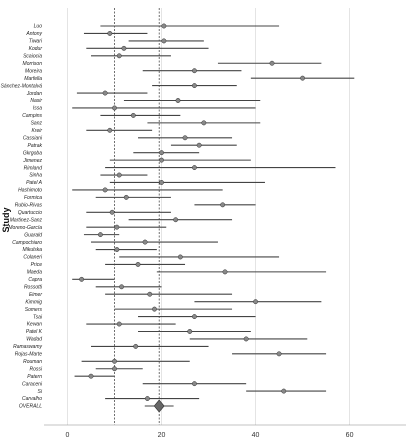 This screenshot has height=440, width=414. Describe the element at coordinates (35, 146) in the screenshot. I see `study-label: Patrak` at that location.